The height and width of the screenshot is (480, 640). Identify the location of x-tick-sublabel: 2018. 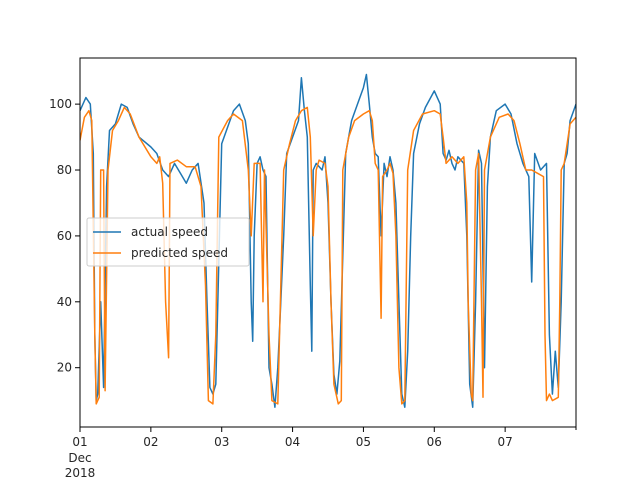
(80, 473).